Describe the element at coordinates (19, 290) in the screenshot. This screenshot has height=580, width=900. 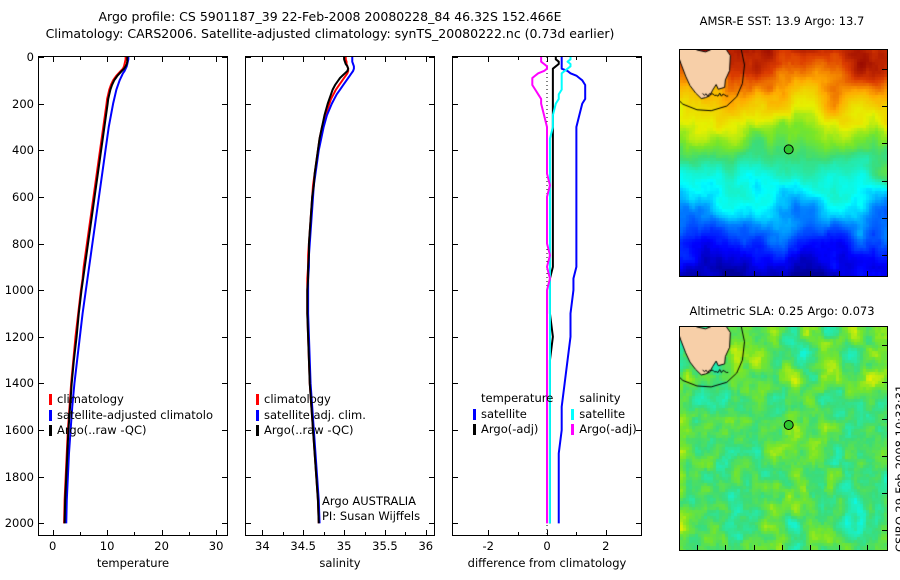
I see `depth-tick-label: 1000` at that location.